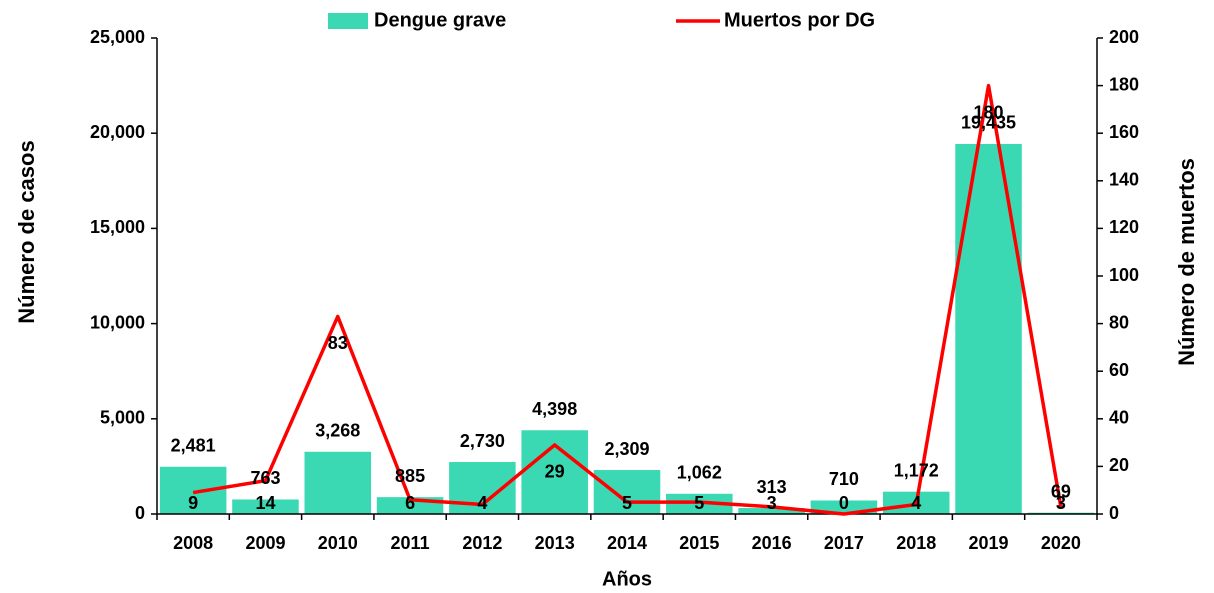 This screenshot has width=1214, height=593. Describe the element at coordinates (699, 473) in the screenshot. I see `bar-value-label: 1,062` at that location.